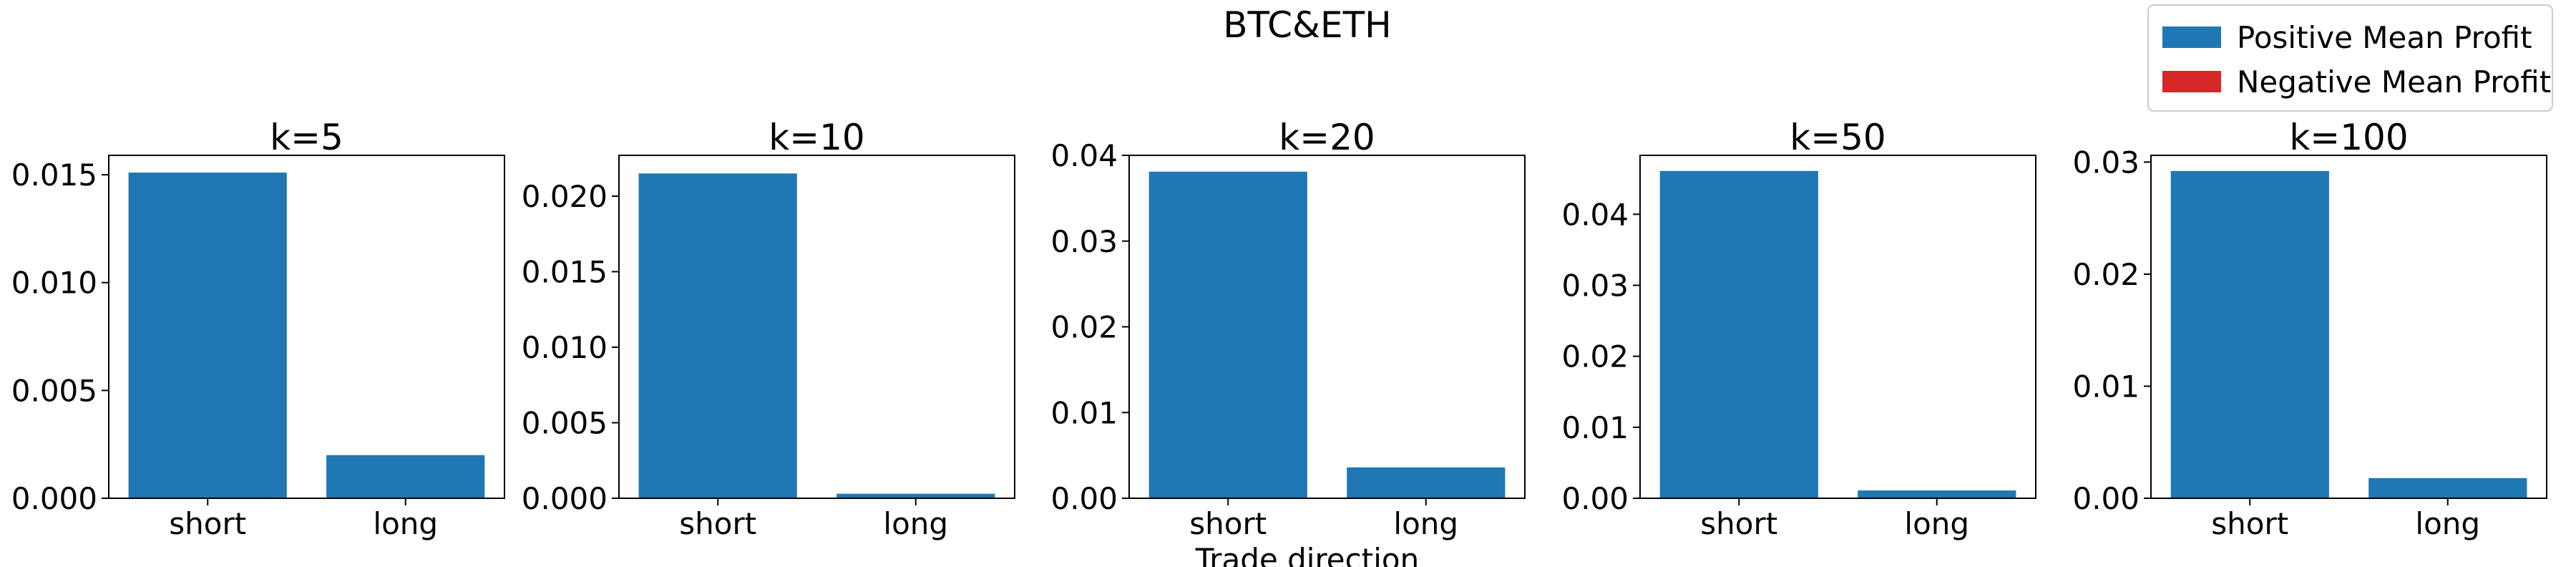  Describe the element at coordinates (2348, 137) in the screenshot. I see `subplot-title: k=100` at that location.